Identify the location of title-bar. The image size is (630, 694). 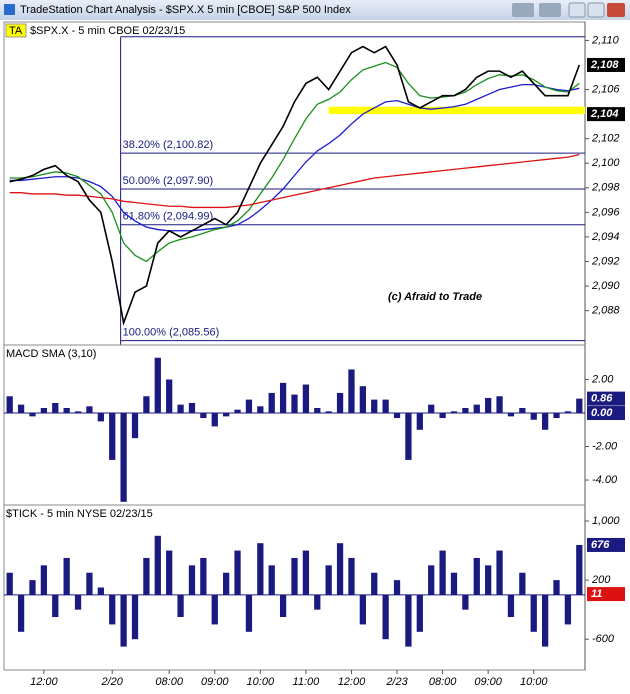
(315, 10).